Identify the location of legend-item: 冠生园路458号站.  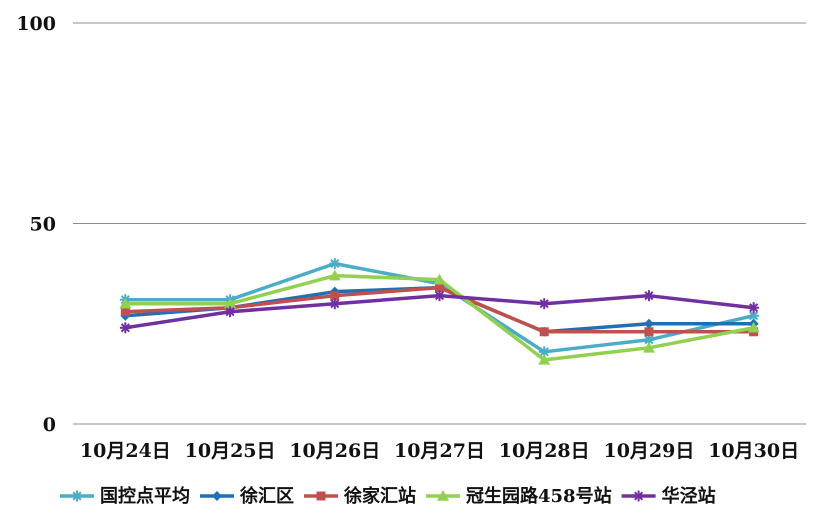
(519, 496).